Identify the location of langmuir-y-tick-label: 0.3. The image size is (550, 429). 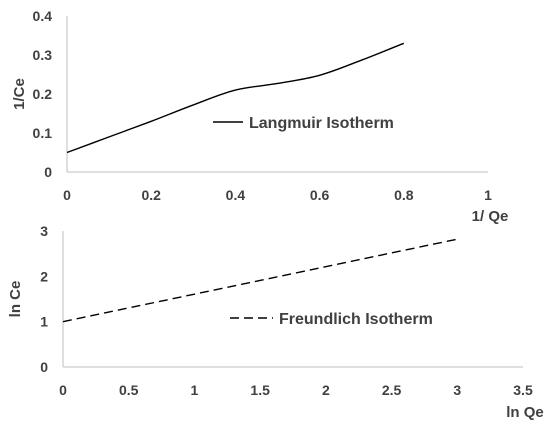
(43, 55).